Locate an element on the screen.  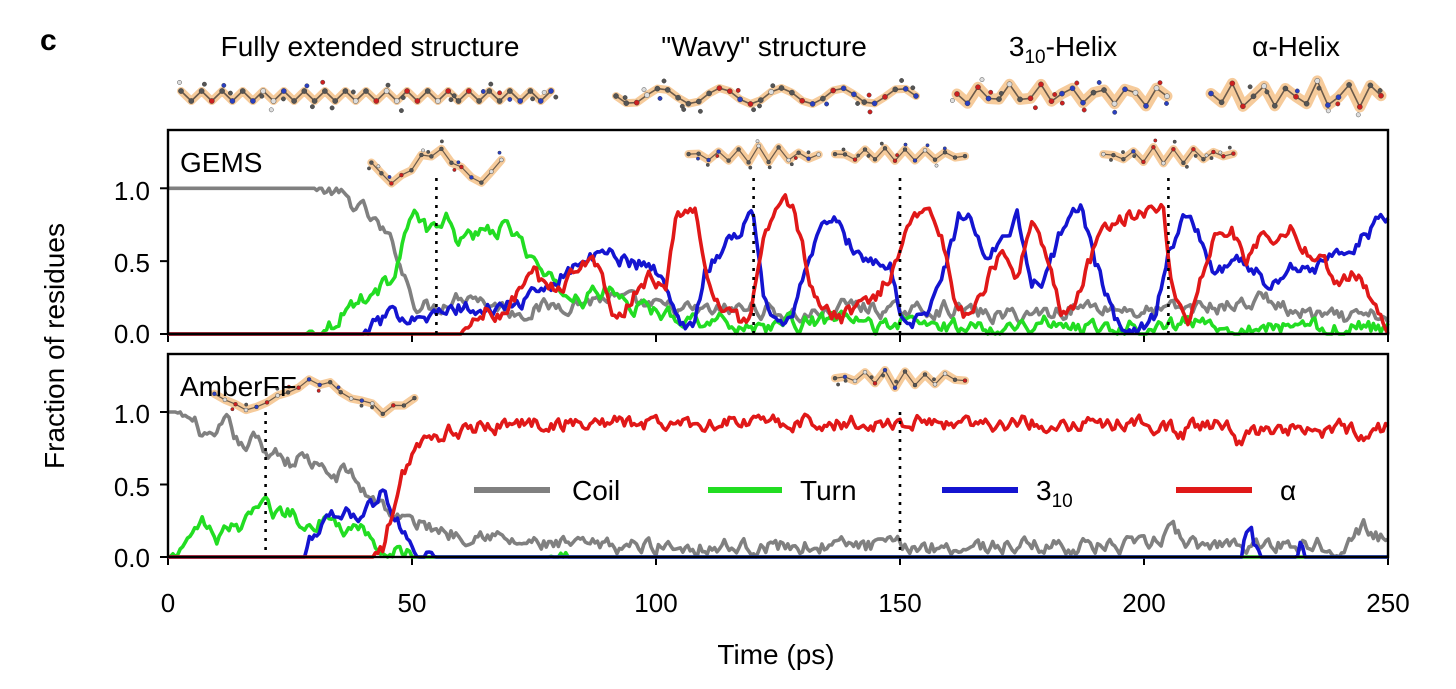
helix310-label-sub: 10 is located at coordinates (1034, 57).